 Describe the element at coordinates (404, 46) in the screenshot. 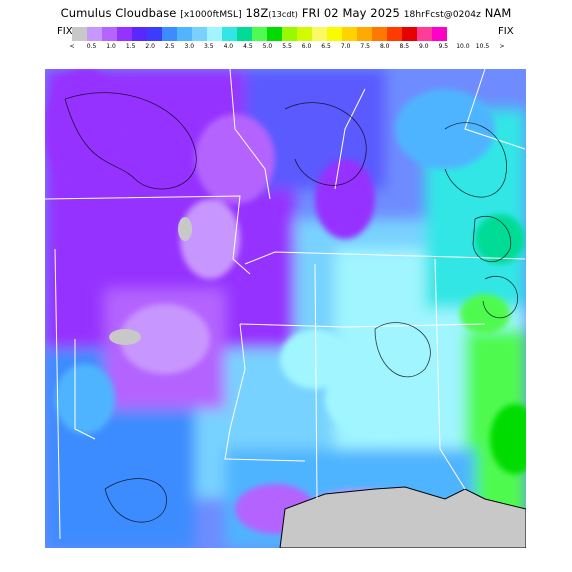

I see `colorbar-tick-label: 8.5` at that location.